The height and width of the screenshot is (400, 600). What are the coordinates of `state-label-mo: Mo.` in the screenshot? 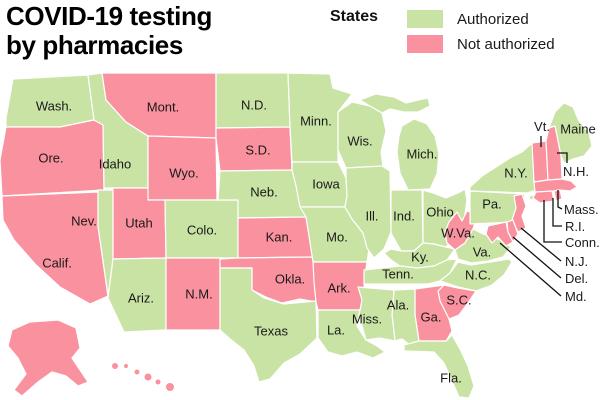 It's located at (337, 237).